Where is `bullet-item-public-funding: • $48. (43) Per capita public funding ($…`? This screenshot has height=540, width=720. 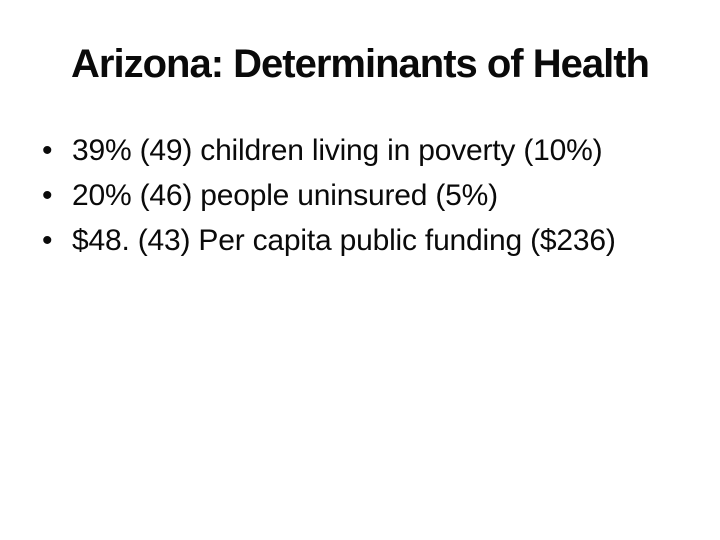 bullet-item-public-funding: • $48. (43) Per capita public funding ($… is located at coordinates (360, 240).